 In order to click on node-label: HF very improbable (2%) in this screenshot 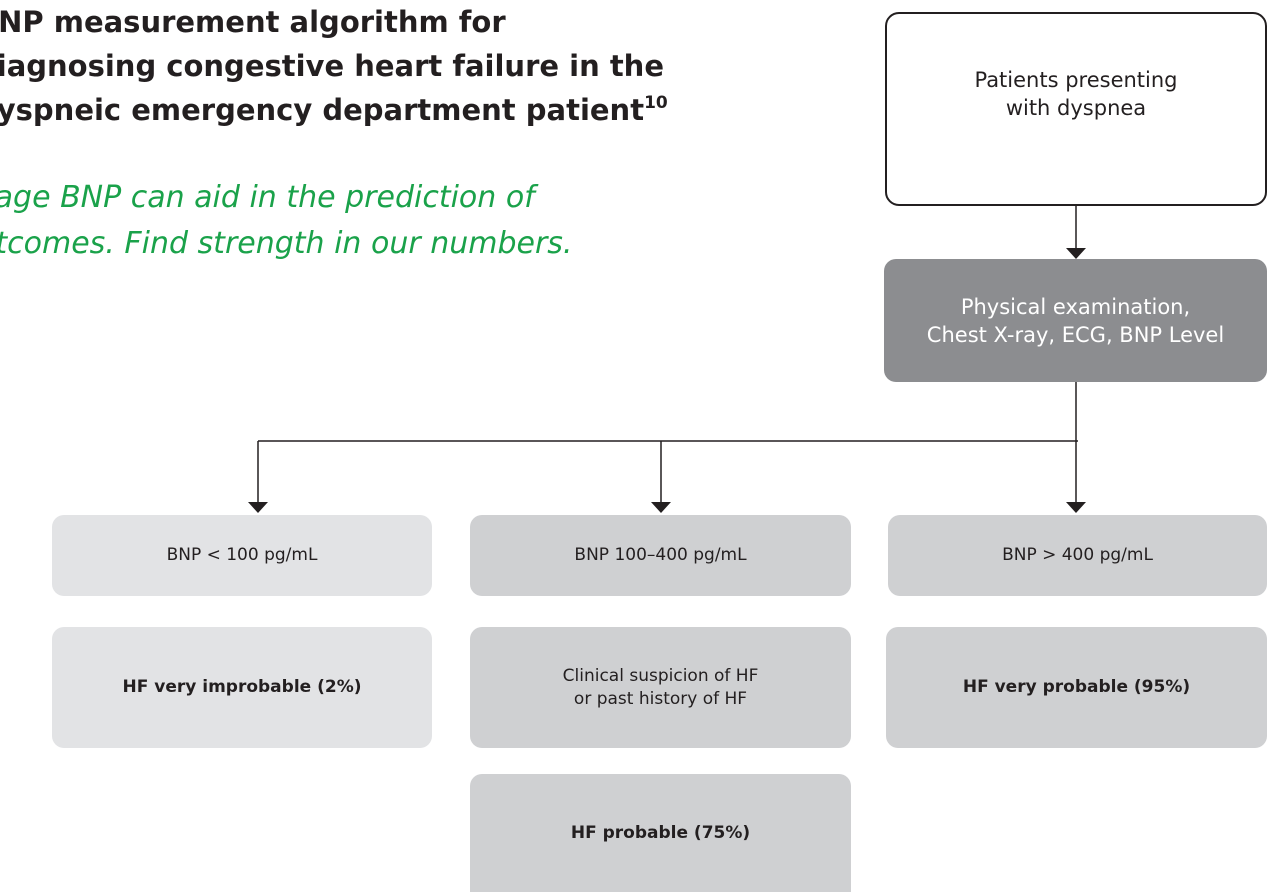, I will do `click(242, 687)`.